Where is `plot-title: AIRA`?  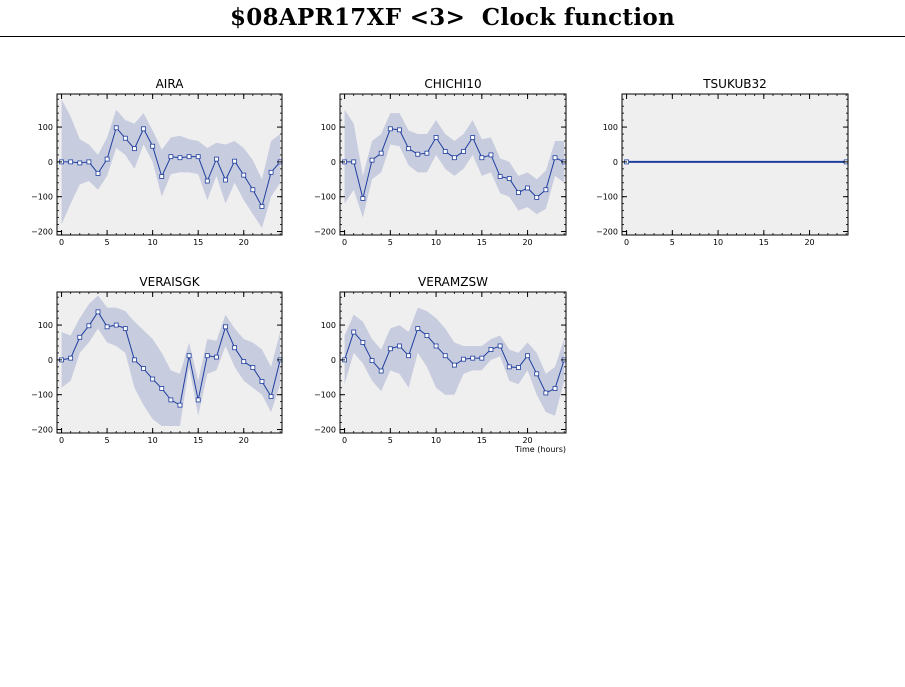 plot-title: AIRA is located at coordinates (170, 84).